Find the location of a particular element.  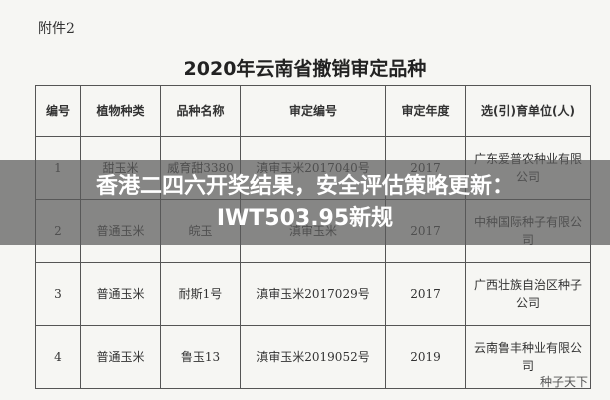

table-row: 4 普通玉米 鲁玉13 滇审玉米2019052号 2019 云南鲁丰种业有限公司 is located at coordinates (313, 357).